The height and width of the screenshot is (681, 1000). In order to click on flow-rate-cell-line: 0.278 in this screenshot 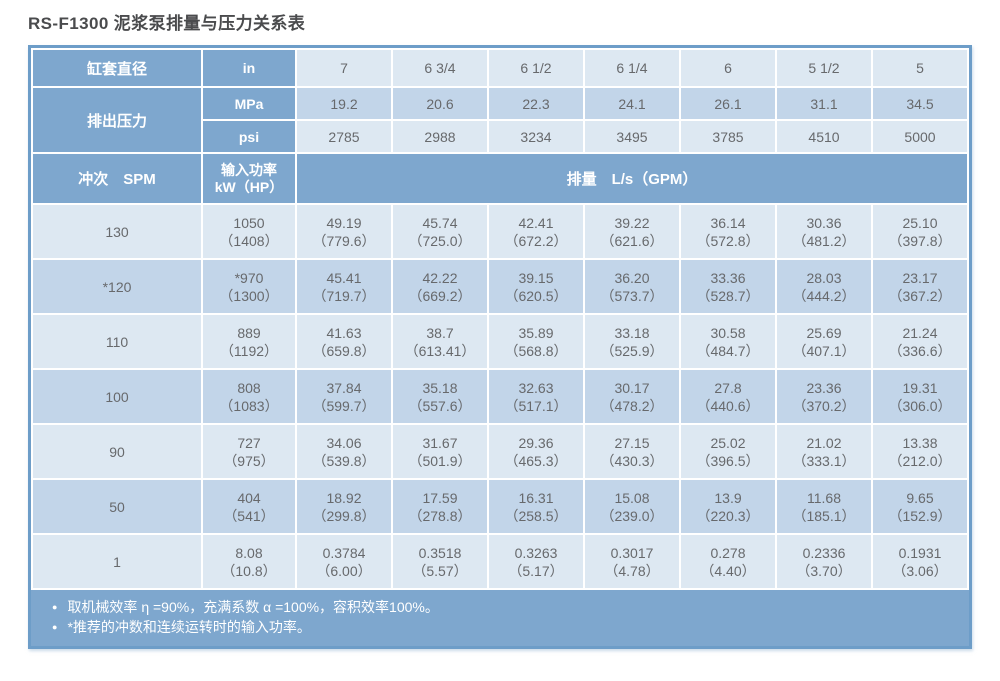, I will do `click(728, 552)`.